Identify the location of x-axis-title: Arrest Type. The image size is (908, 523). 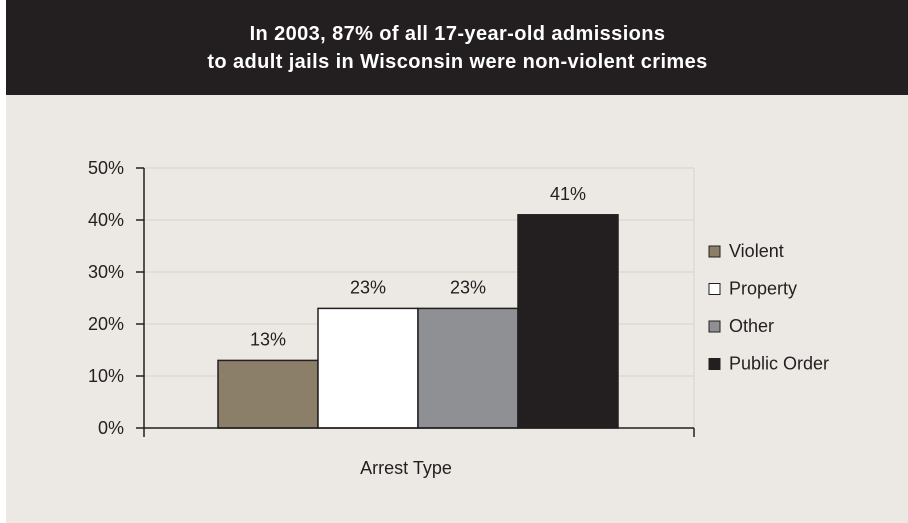
(406, 468).